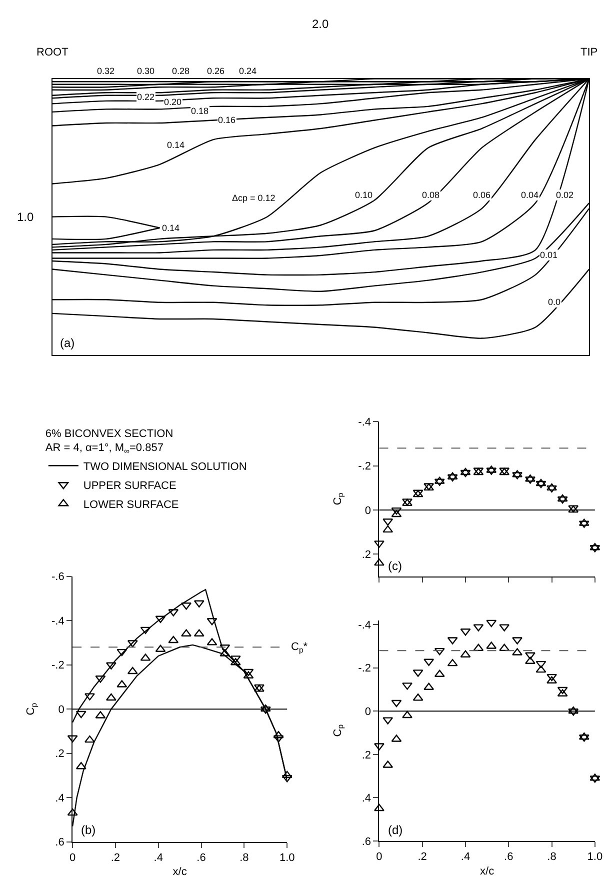 The width and height of the screenshot is (608, 891). What do you see at coordinates (67, 343) in the screenshot?
I see `annotation: (a)` at bounding box center [67, 343].